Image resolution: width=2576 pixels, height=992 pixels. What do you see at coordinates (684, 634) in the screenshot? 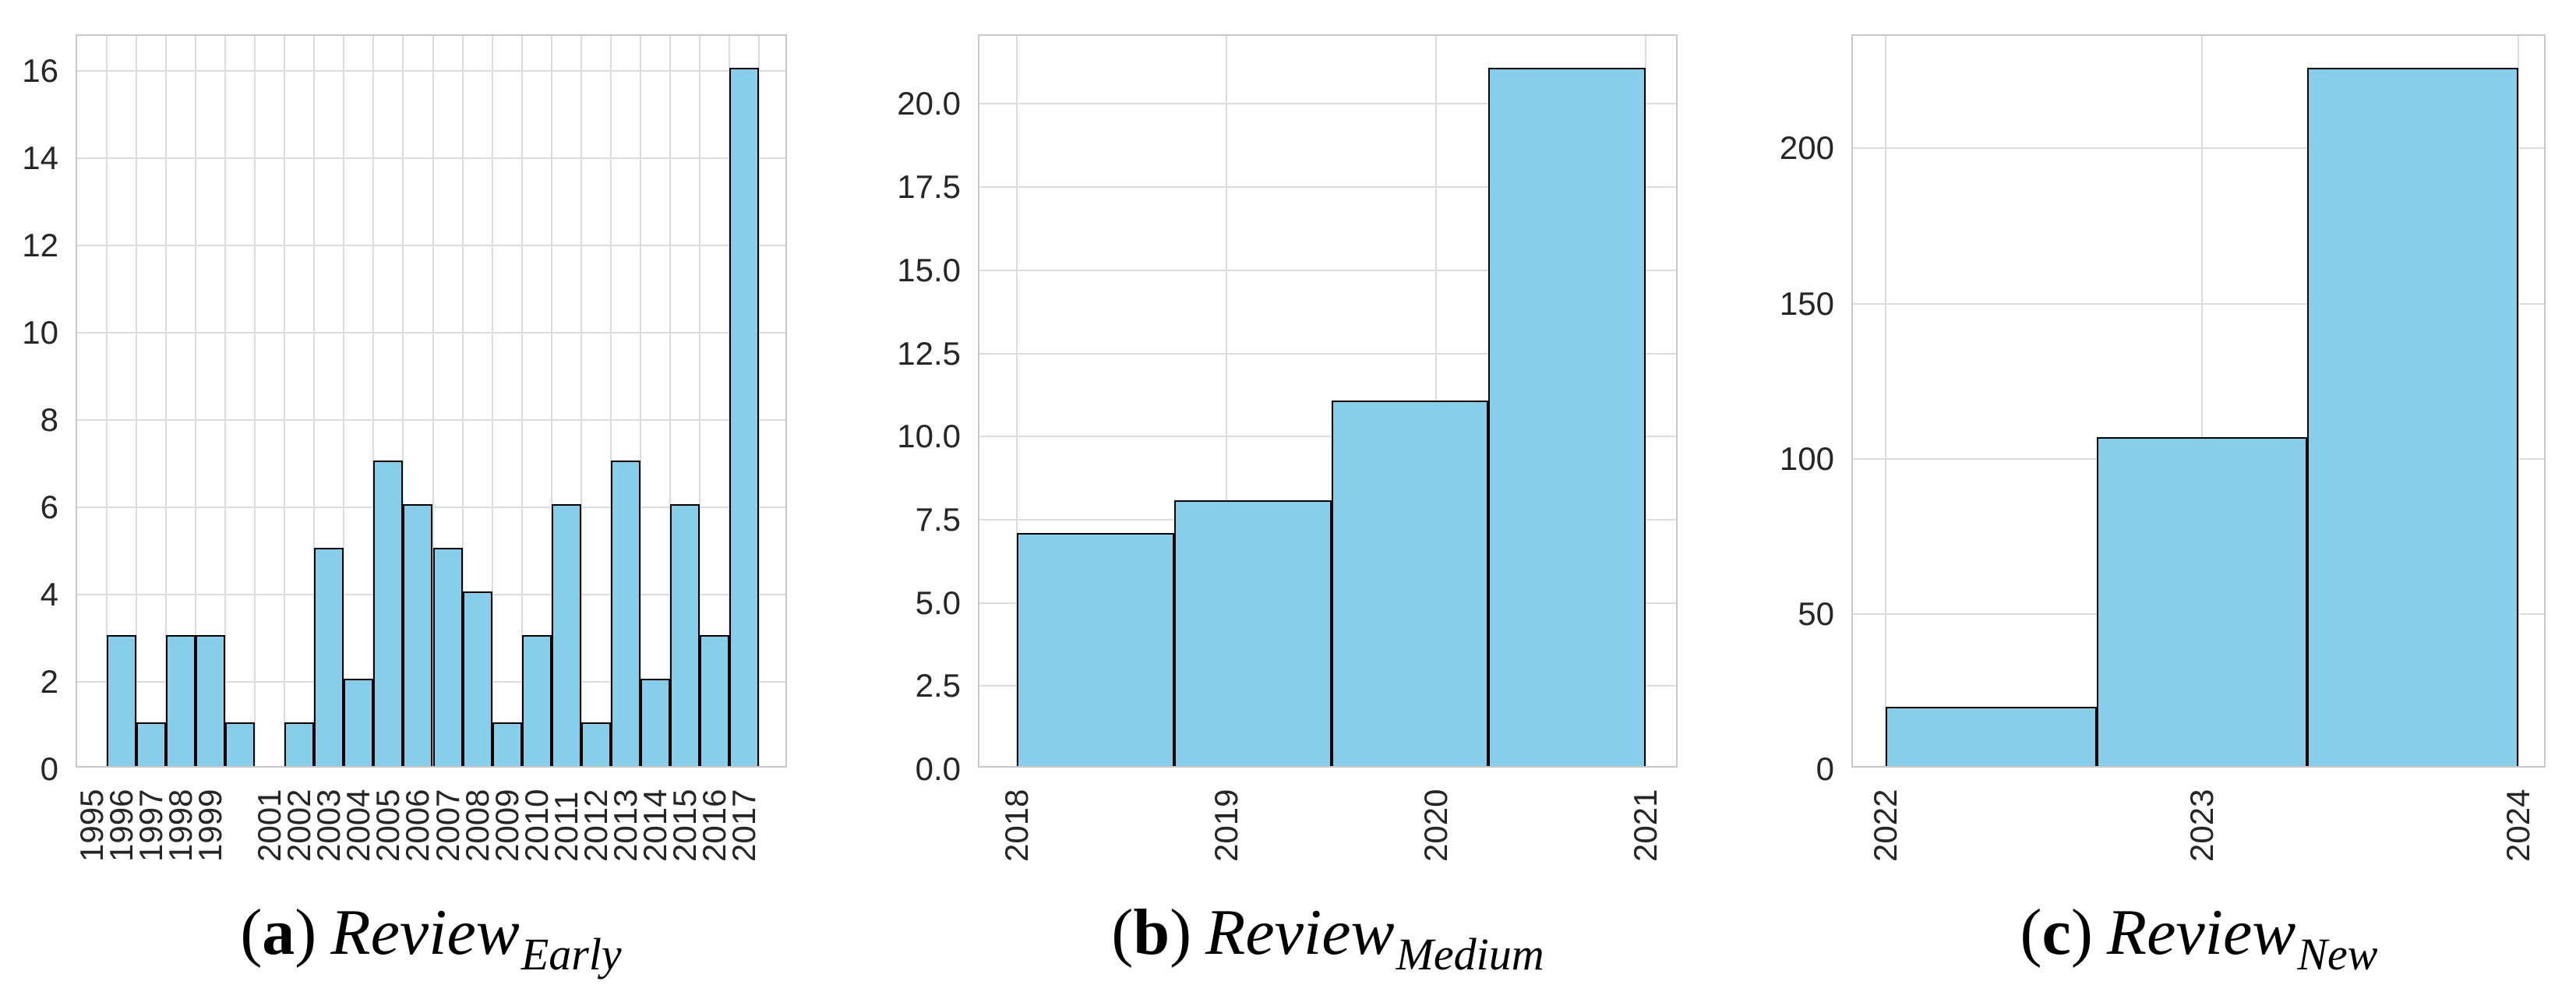
I see `bar-2015` at bounding box center [684, 634].